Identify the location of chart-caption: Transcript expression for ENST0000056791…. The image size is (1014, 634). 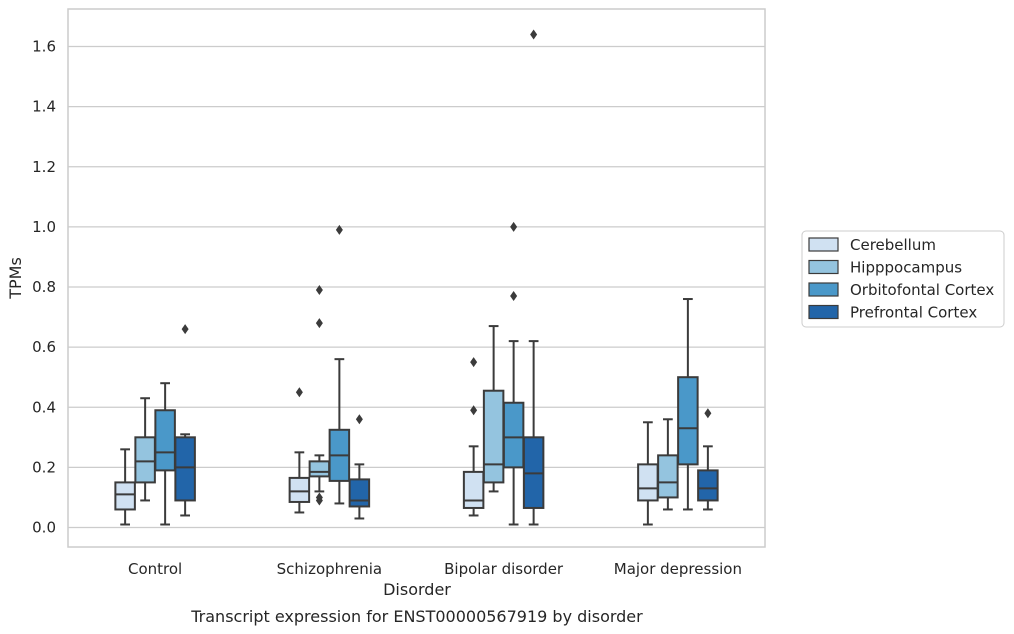
(416, 616).